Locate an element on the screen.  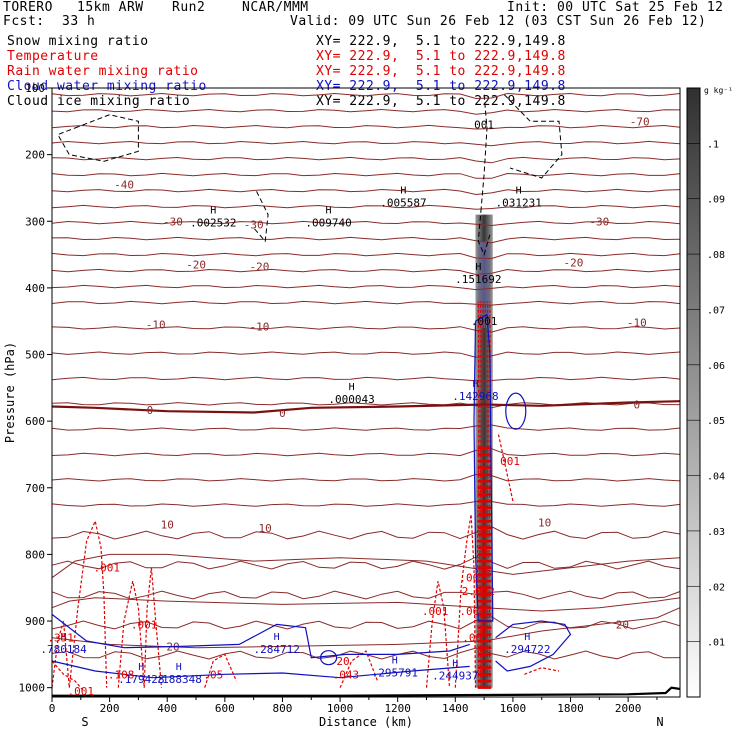
x-end-label-south: S is located at coordinates (84, 722).